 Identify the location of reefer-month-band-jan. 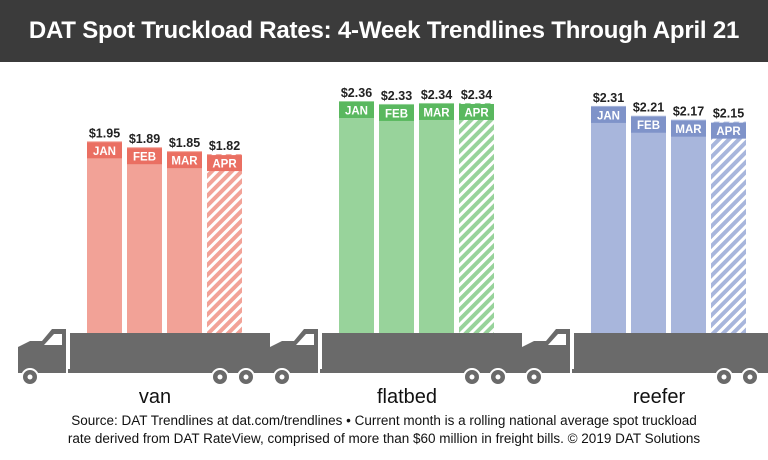
(608, 114).